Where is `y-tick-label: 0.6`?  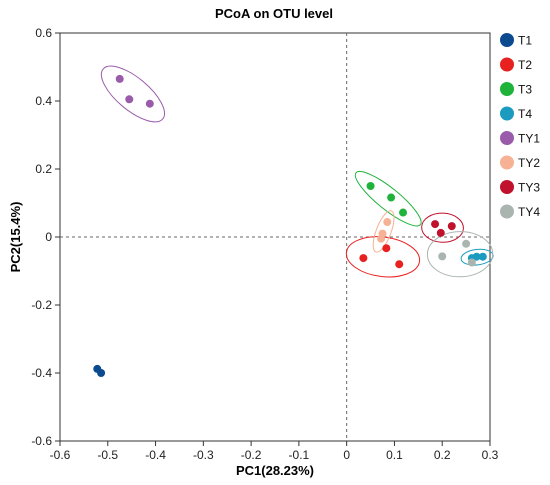
y-tick-label: 0.6 is located at coordinates (43, 33).